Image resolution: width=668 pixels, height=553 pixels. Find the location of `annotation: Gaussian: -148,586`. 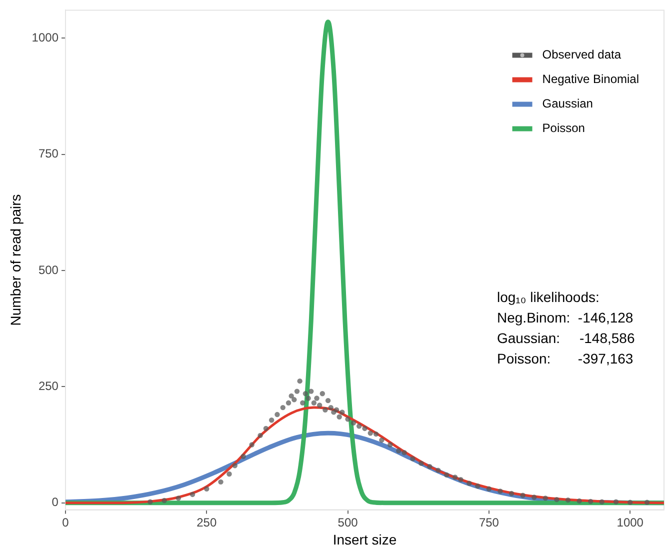

annotation: Gaussian: -148,586 is located at coordinates (566, 338).